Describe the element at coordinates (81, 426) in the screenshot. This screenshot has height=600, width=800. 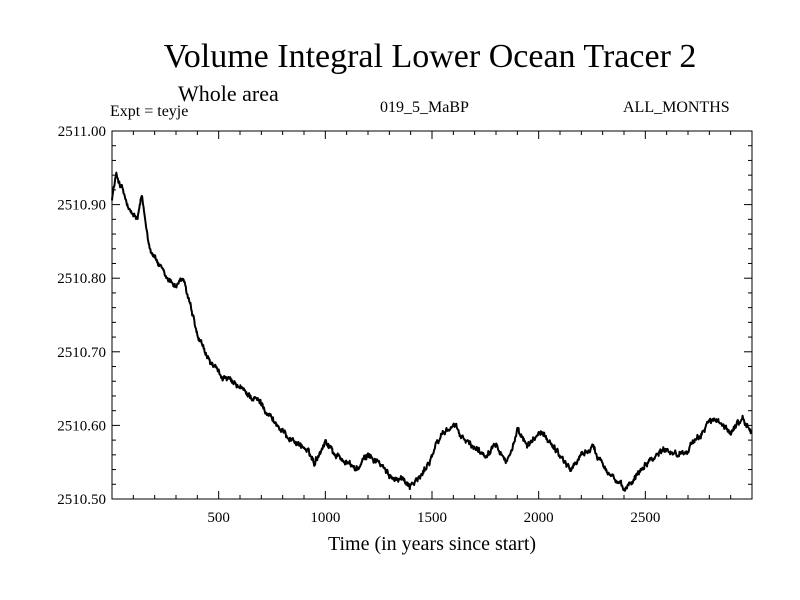
I see `y-tick-label: 2510.60` at that location.